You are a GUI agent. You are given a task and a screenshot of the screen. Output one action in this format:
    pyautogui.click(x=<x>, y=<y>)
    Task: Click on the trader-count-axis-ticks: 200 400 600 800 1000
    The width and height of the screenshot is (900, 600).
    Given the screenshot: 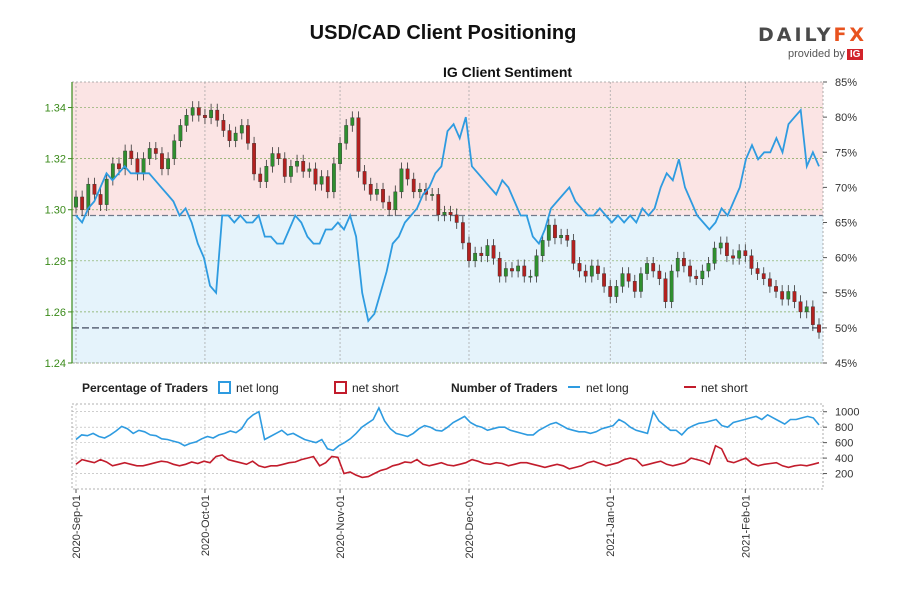 What is the action you would take?
    pyautogui.click(x=841, y=444)
    